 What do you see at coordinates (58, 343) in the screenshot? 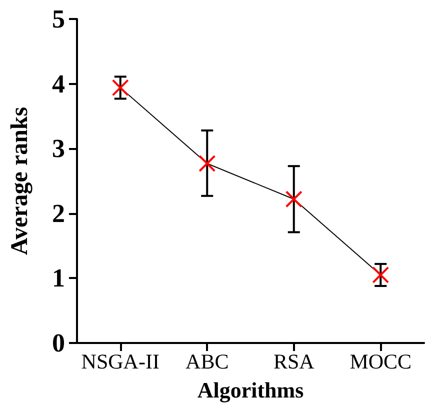
I see `y-tick-label: 0` at bounding box center [58, 343].